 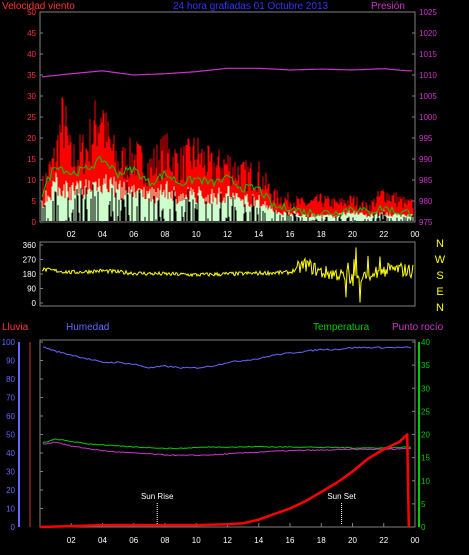 I want to click on humidity-axis-tick-label: 70, so click(x=10, y=398).